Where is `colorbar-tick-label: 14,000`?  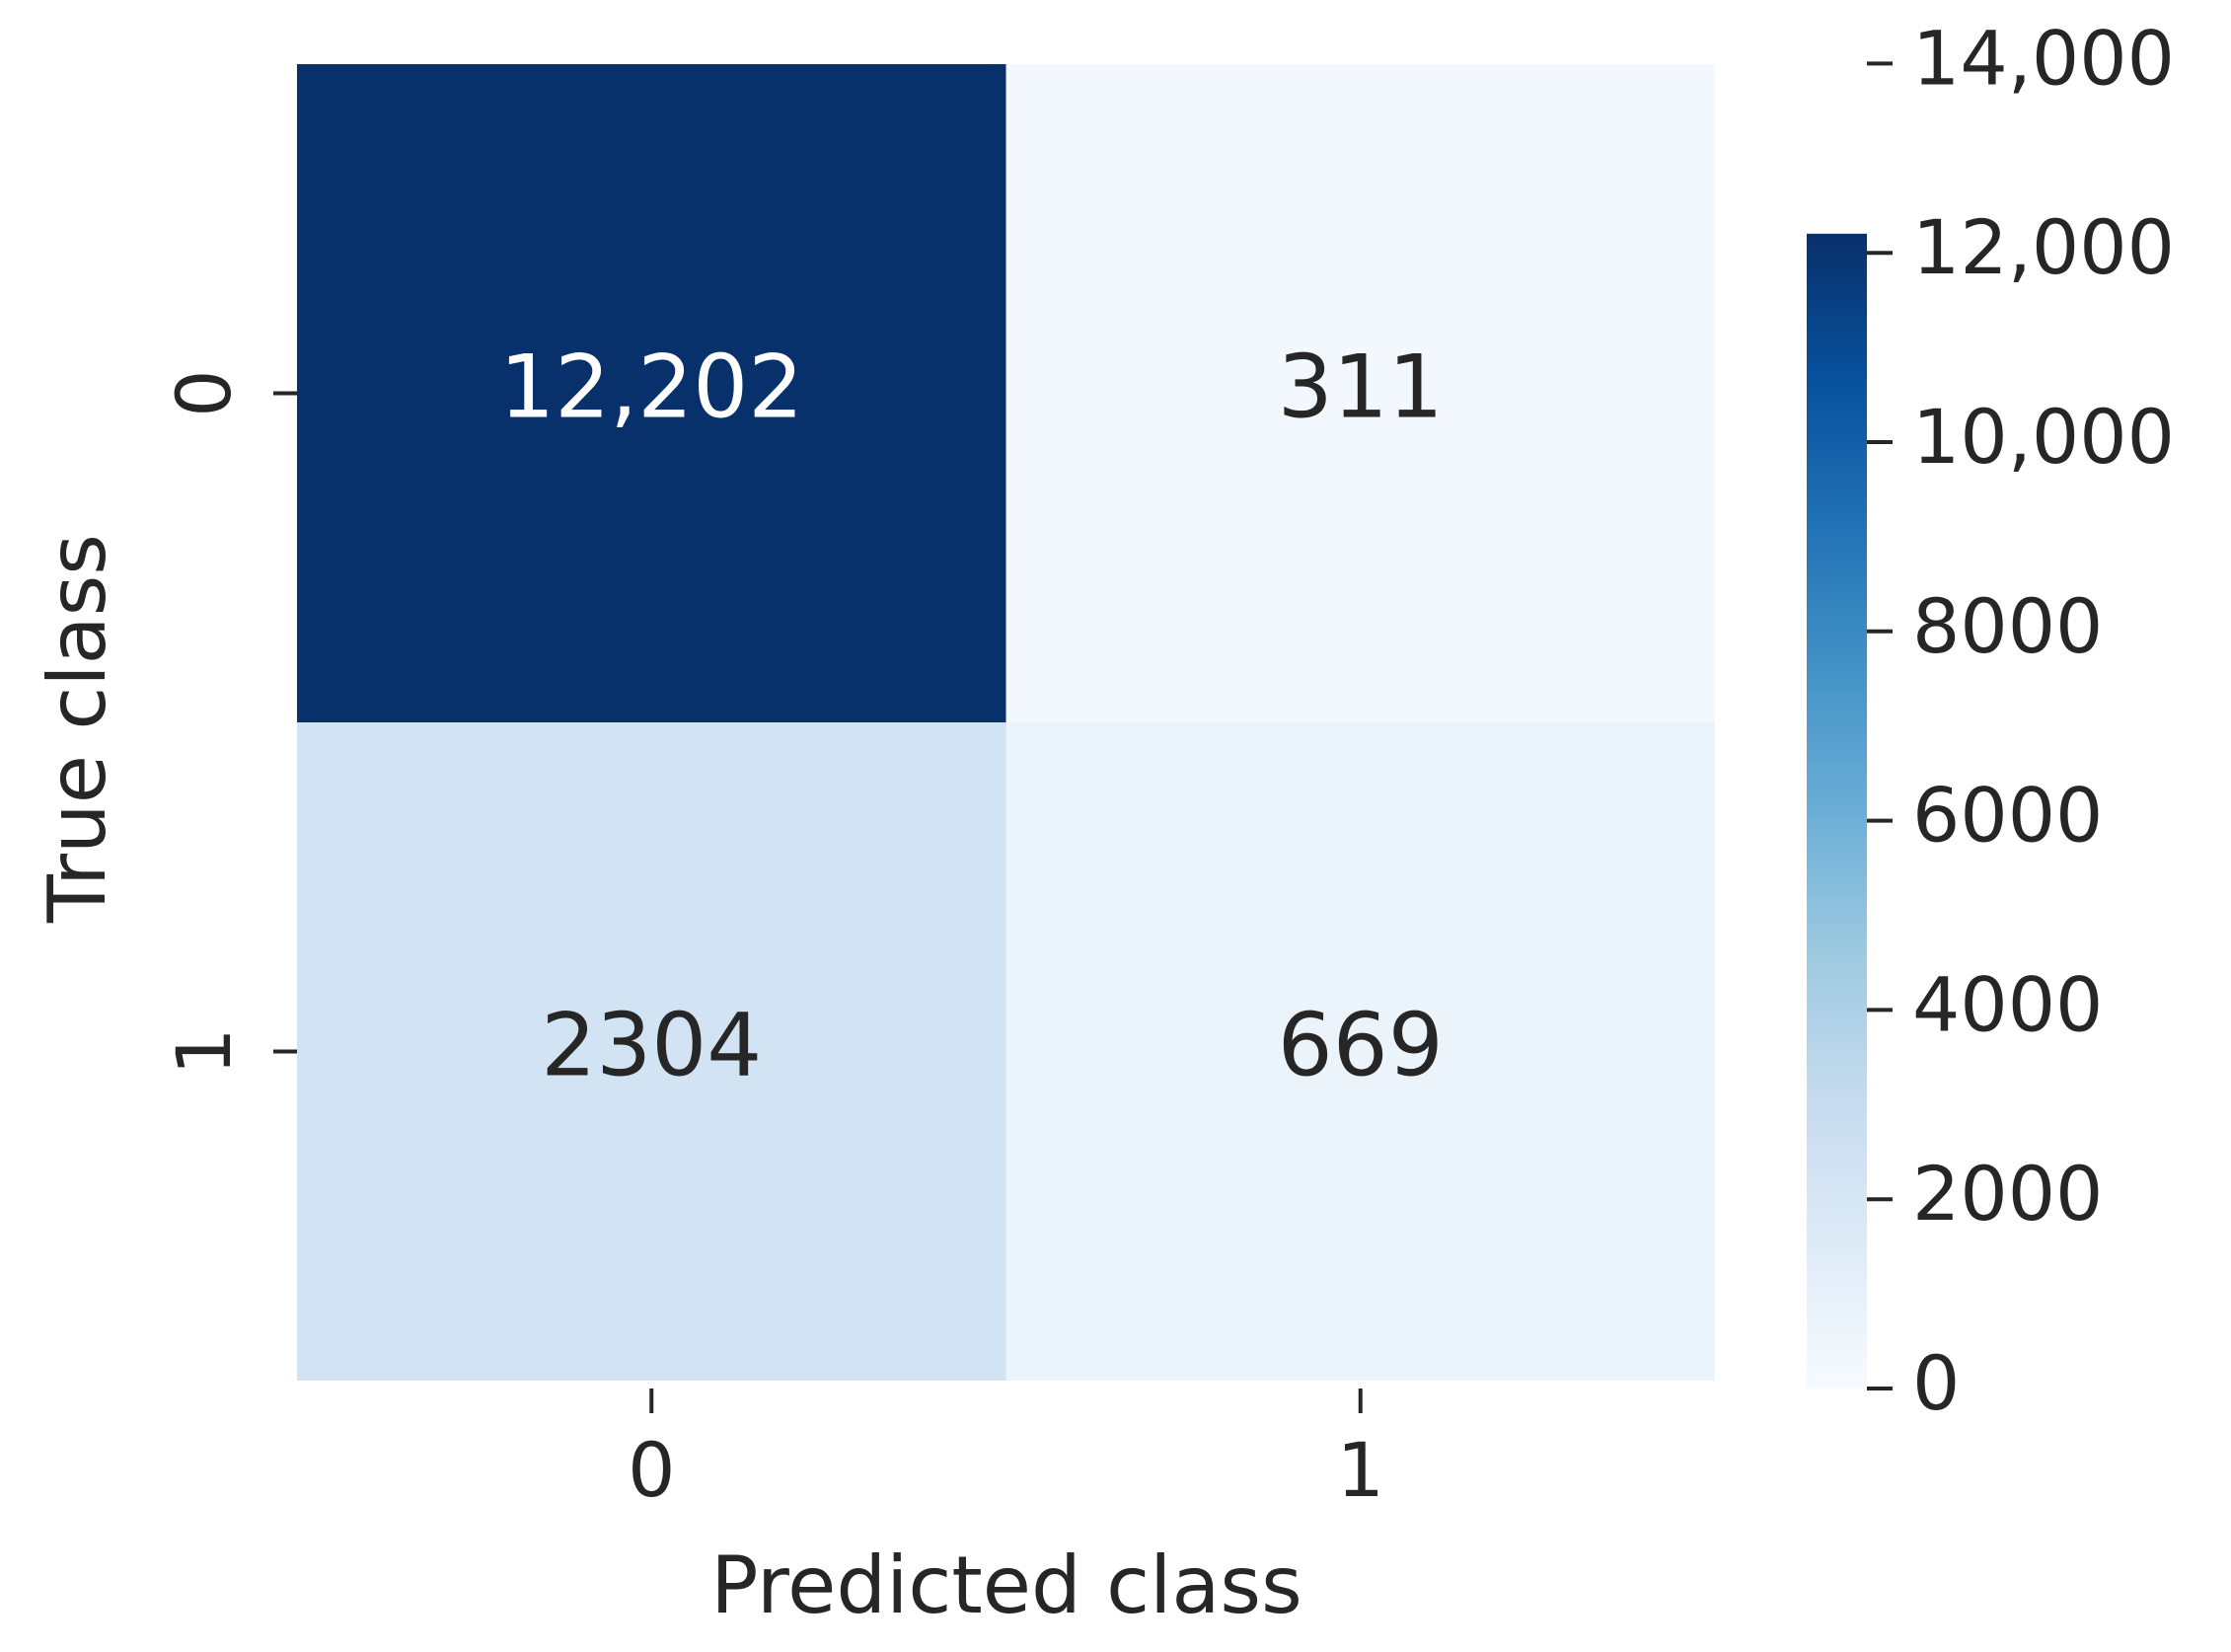
colorbar-tick-label: 14,000 is located at coordinates (2044, 58).